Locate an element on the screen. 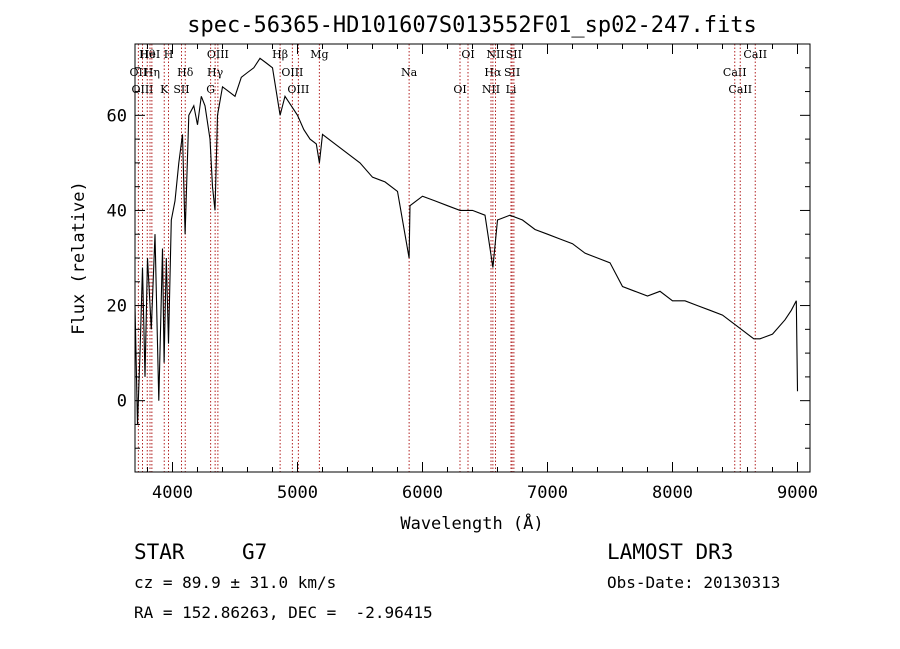 Image resolution: width=900 pixels, height=649 pixels. coordinates: RA = 152.86263, DEC = -2.96415 is located at coordinates (283, 612).